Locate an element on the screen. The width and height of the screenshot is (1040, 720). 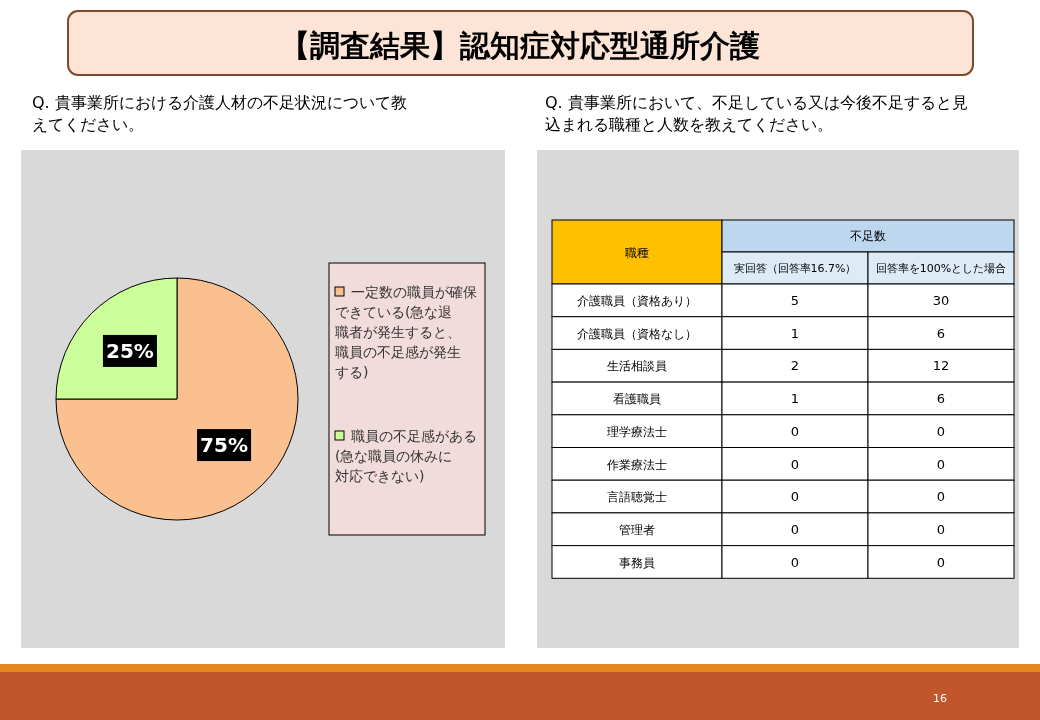
data-label: 30 is located at coordinates (941, 300).